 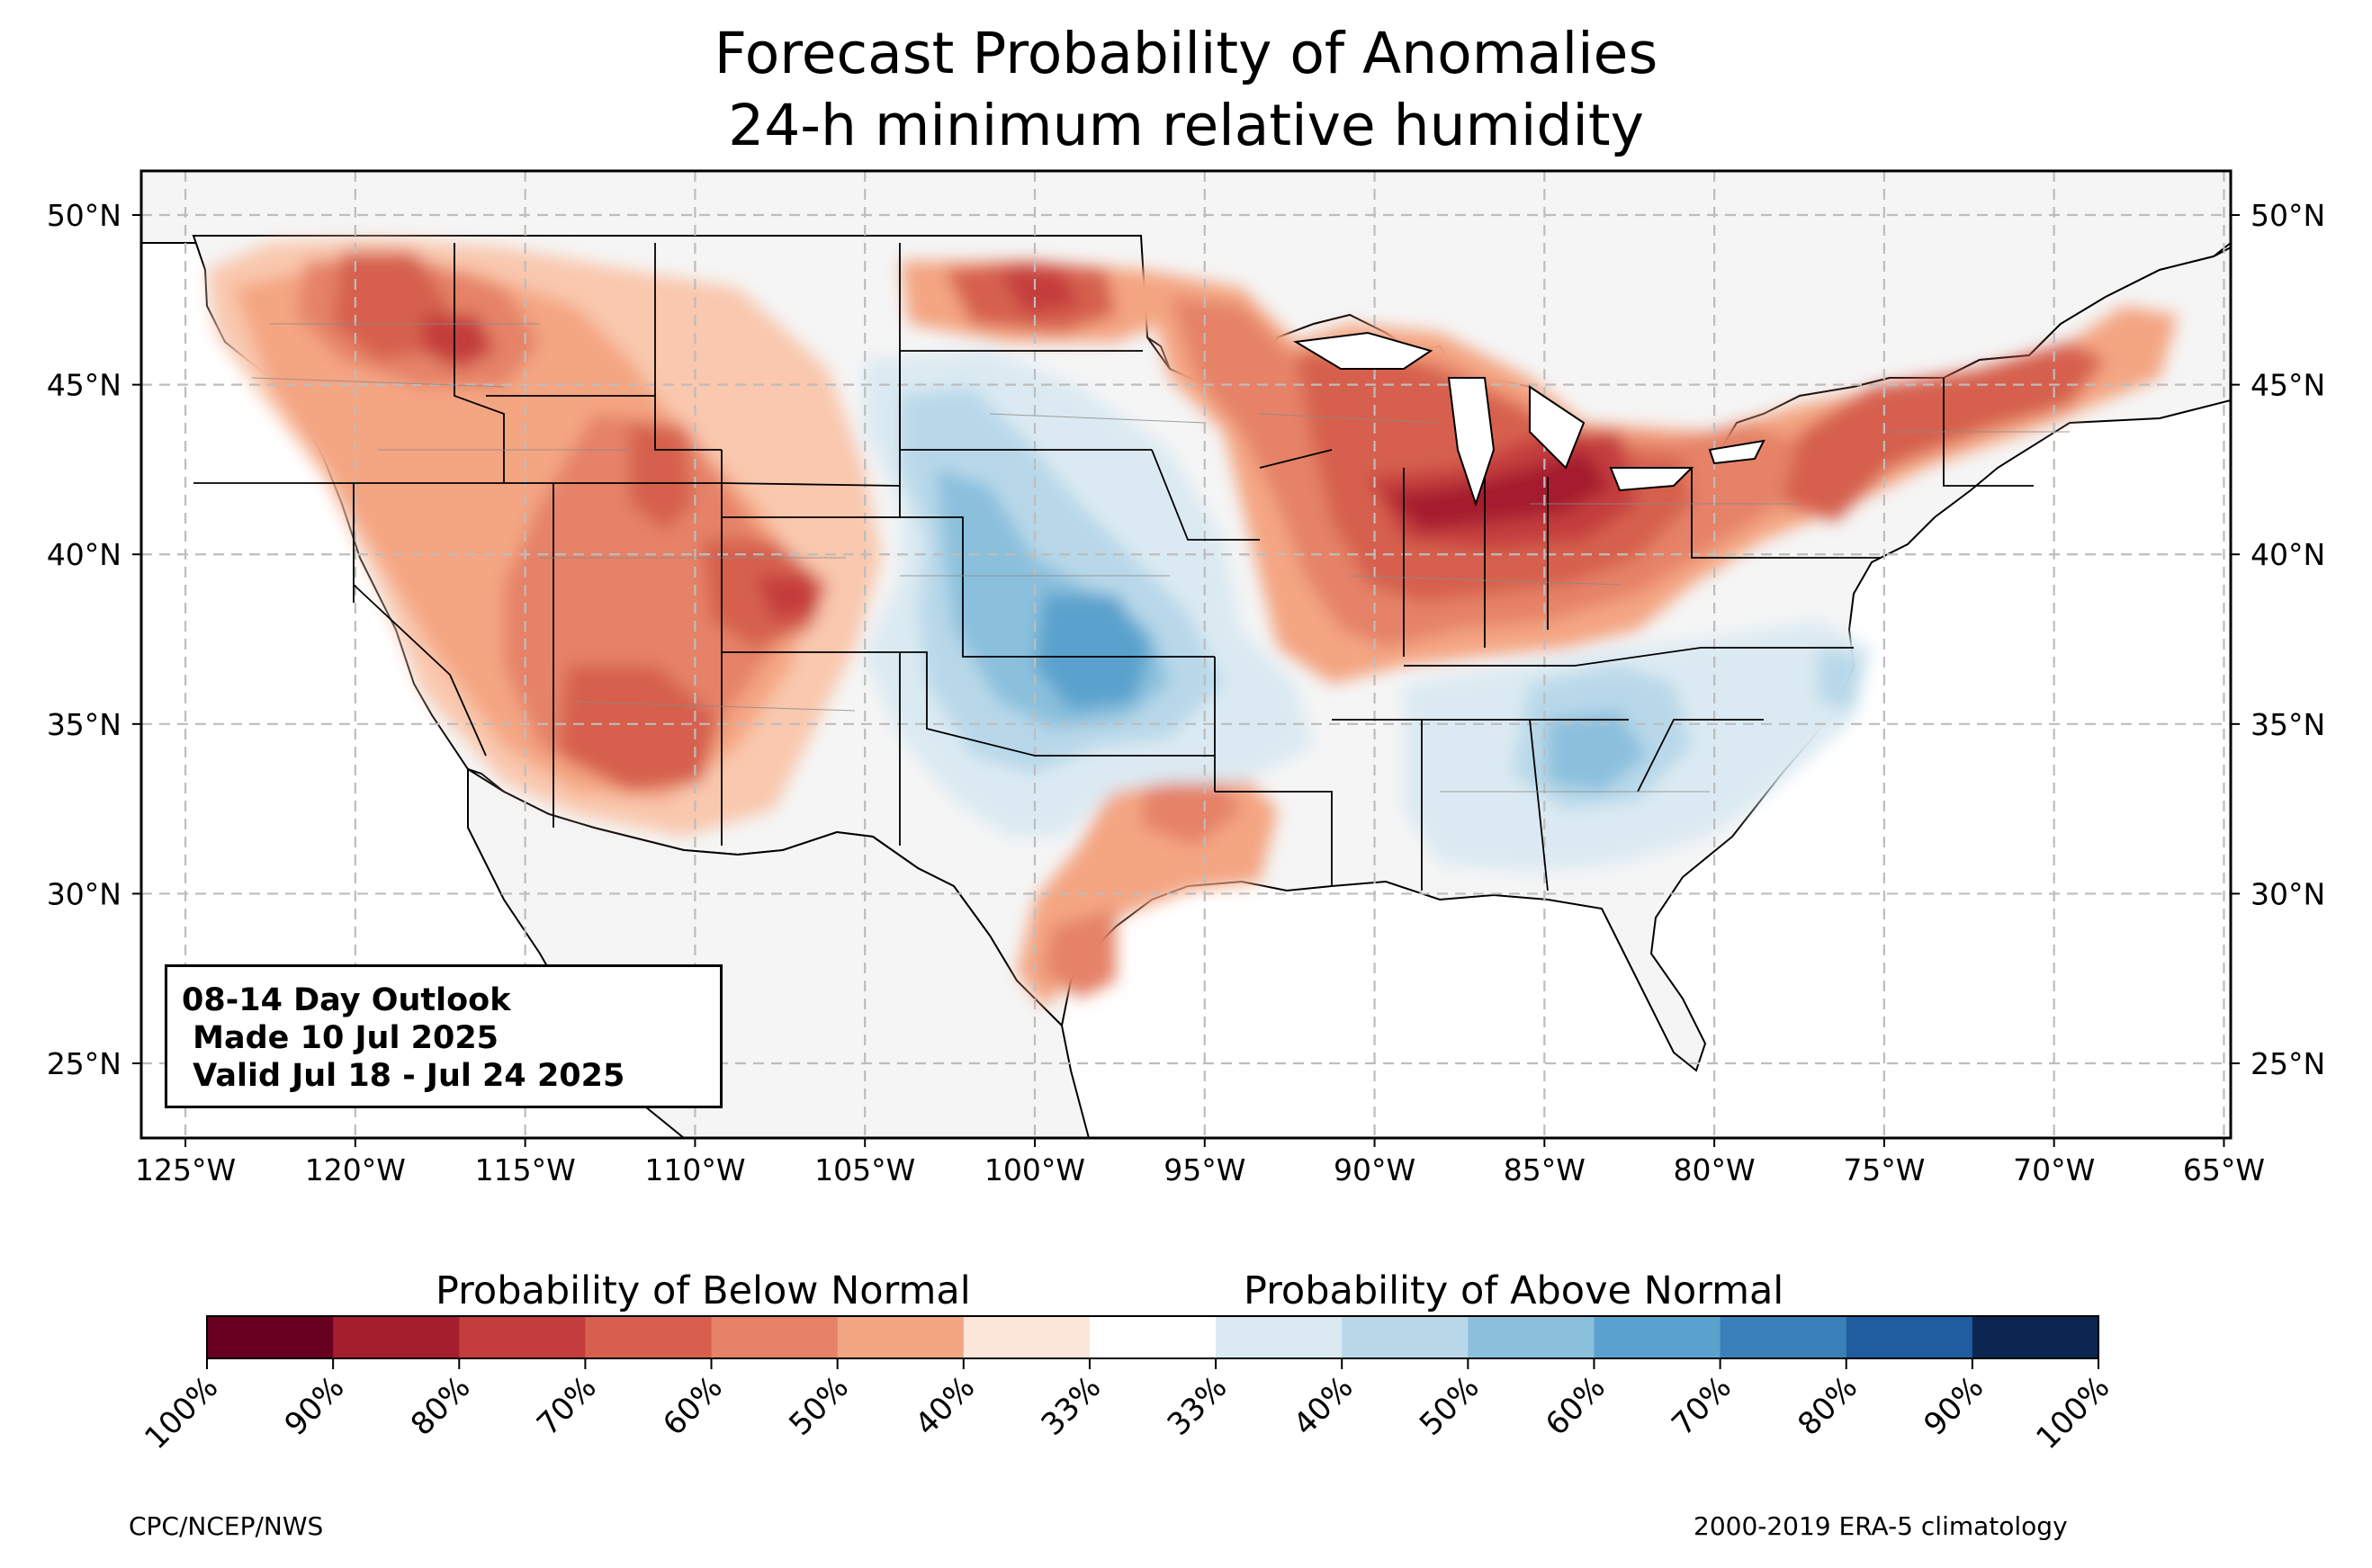 What do you see at coordinates (1715, 1169) in the screenshot?
I see `lon-label: 80°W` at bounding box center [1715, 1169].